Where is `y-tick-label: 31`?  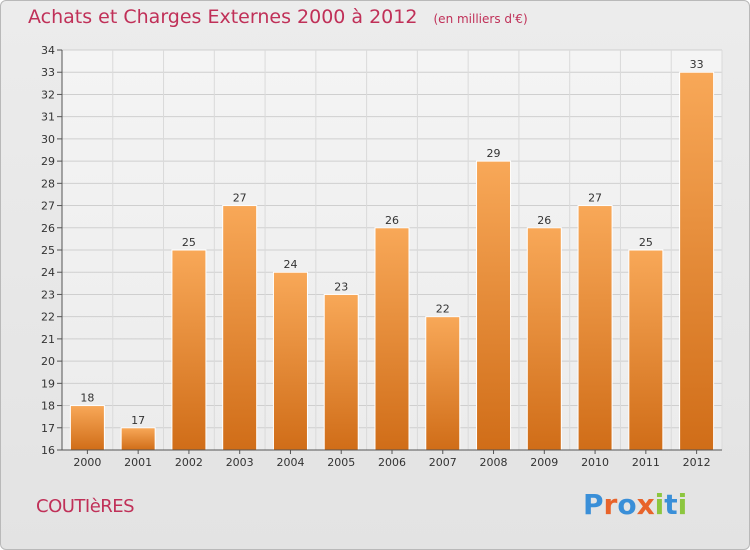
y-tick-label: 31 is located at coordinates (48, 117).